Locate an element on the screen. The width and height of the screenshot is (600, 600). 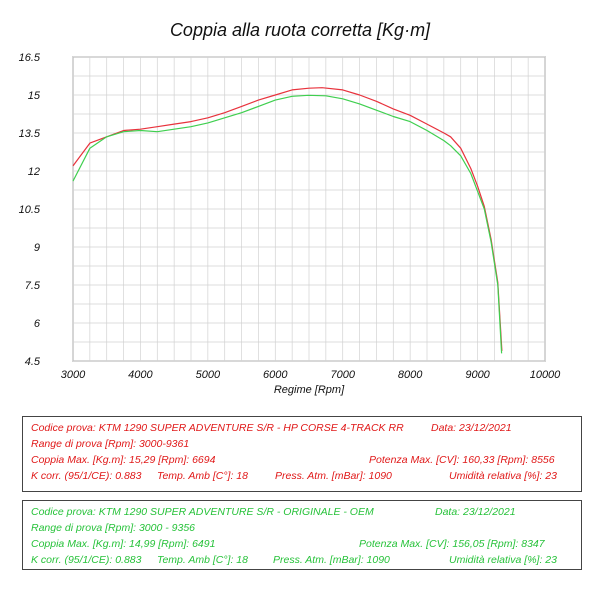
y-tick-label: 6 is located at coordinates (37, 324).